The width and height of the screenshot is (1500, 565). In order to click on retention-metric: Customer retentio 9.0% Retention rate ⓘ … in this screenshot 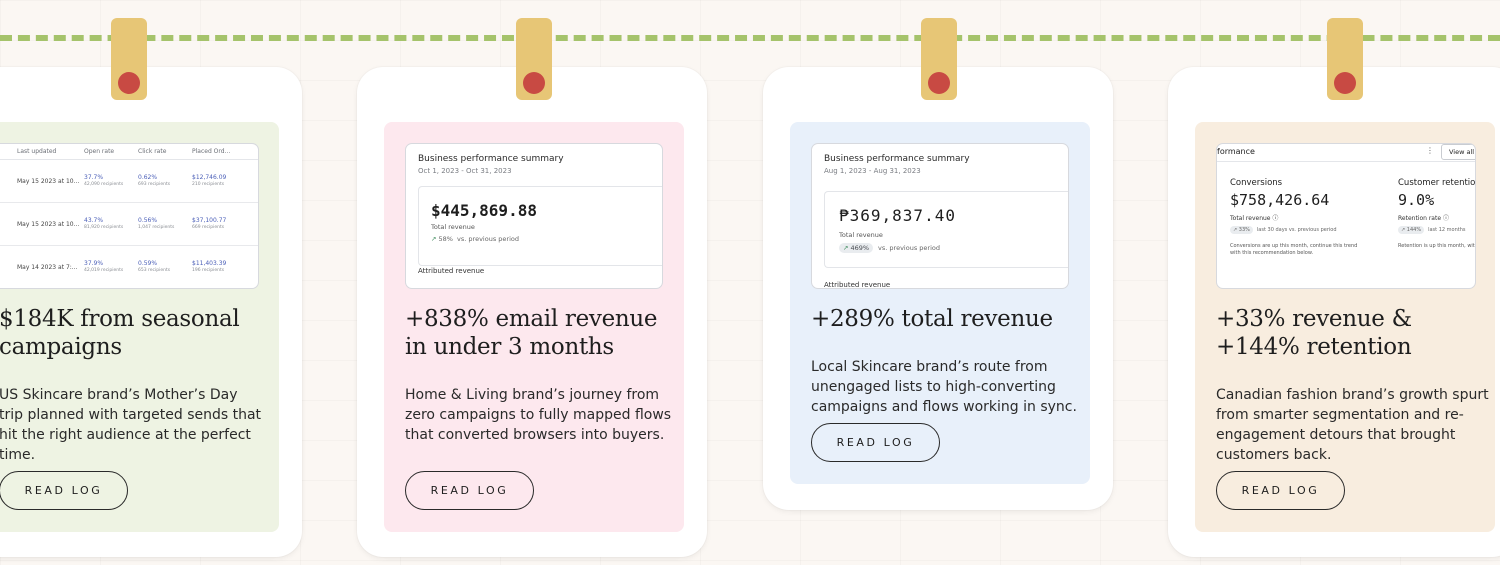, I will do `click(1437, 213)`.